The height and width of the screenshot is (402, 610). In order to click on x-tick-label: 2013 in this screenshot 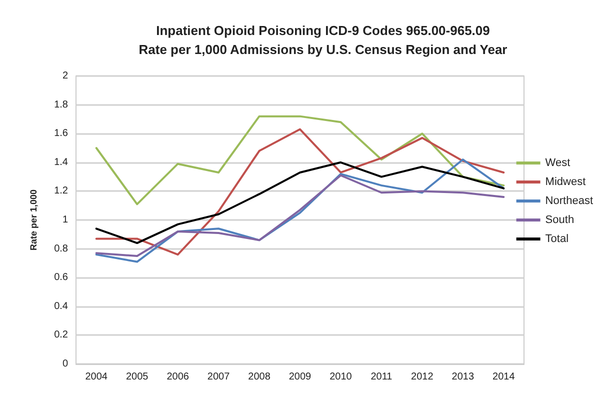, I will do `click(463, 377)`.